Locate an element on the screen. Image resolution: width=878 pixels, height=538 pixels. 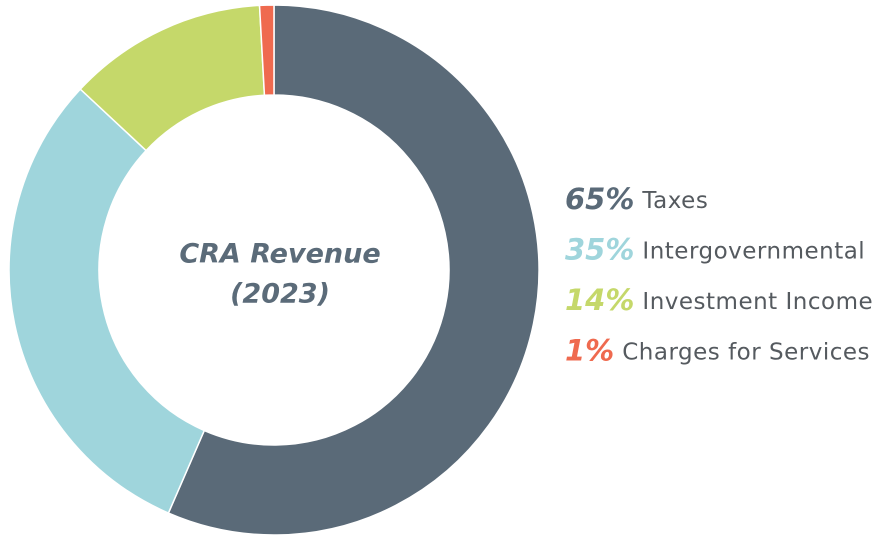
chart-title: (2023) is located at coordinates (280, 294).